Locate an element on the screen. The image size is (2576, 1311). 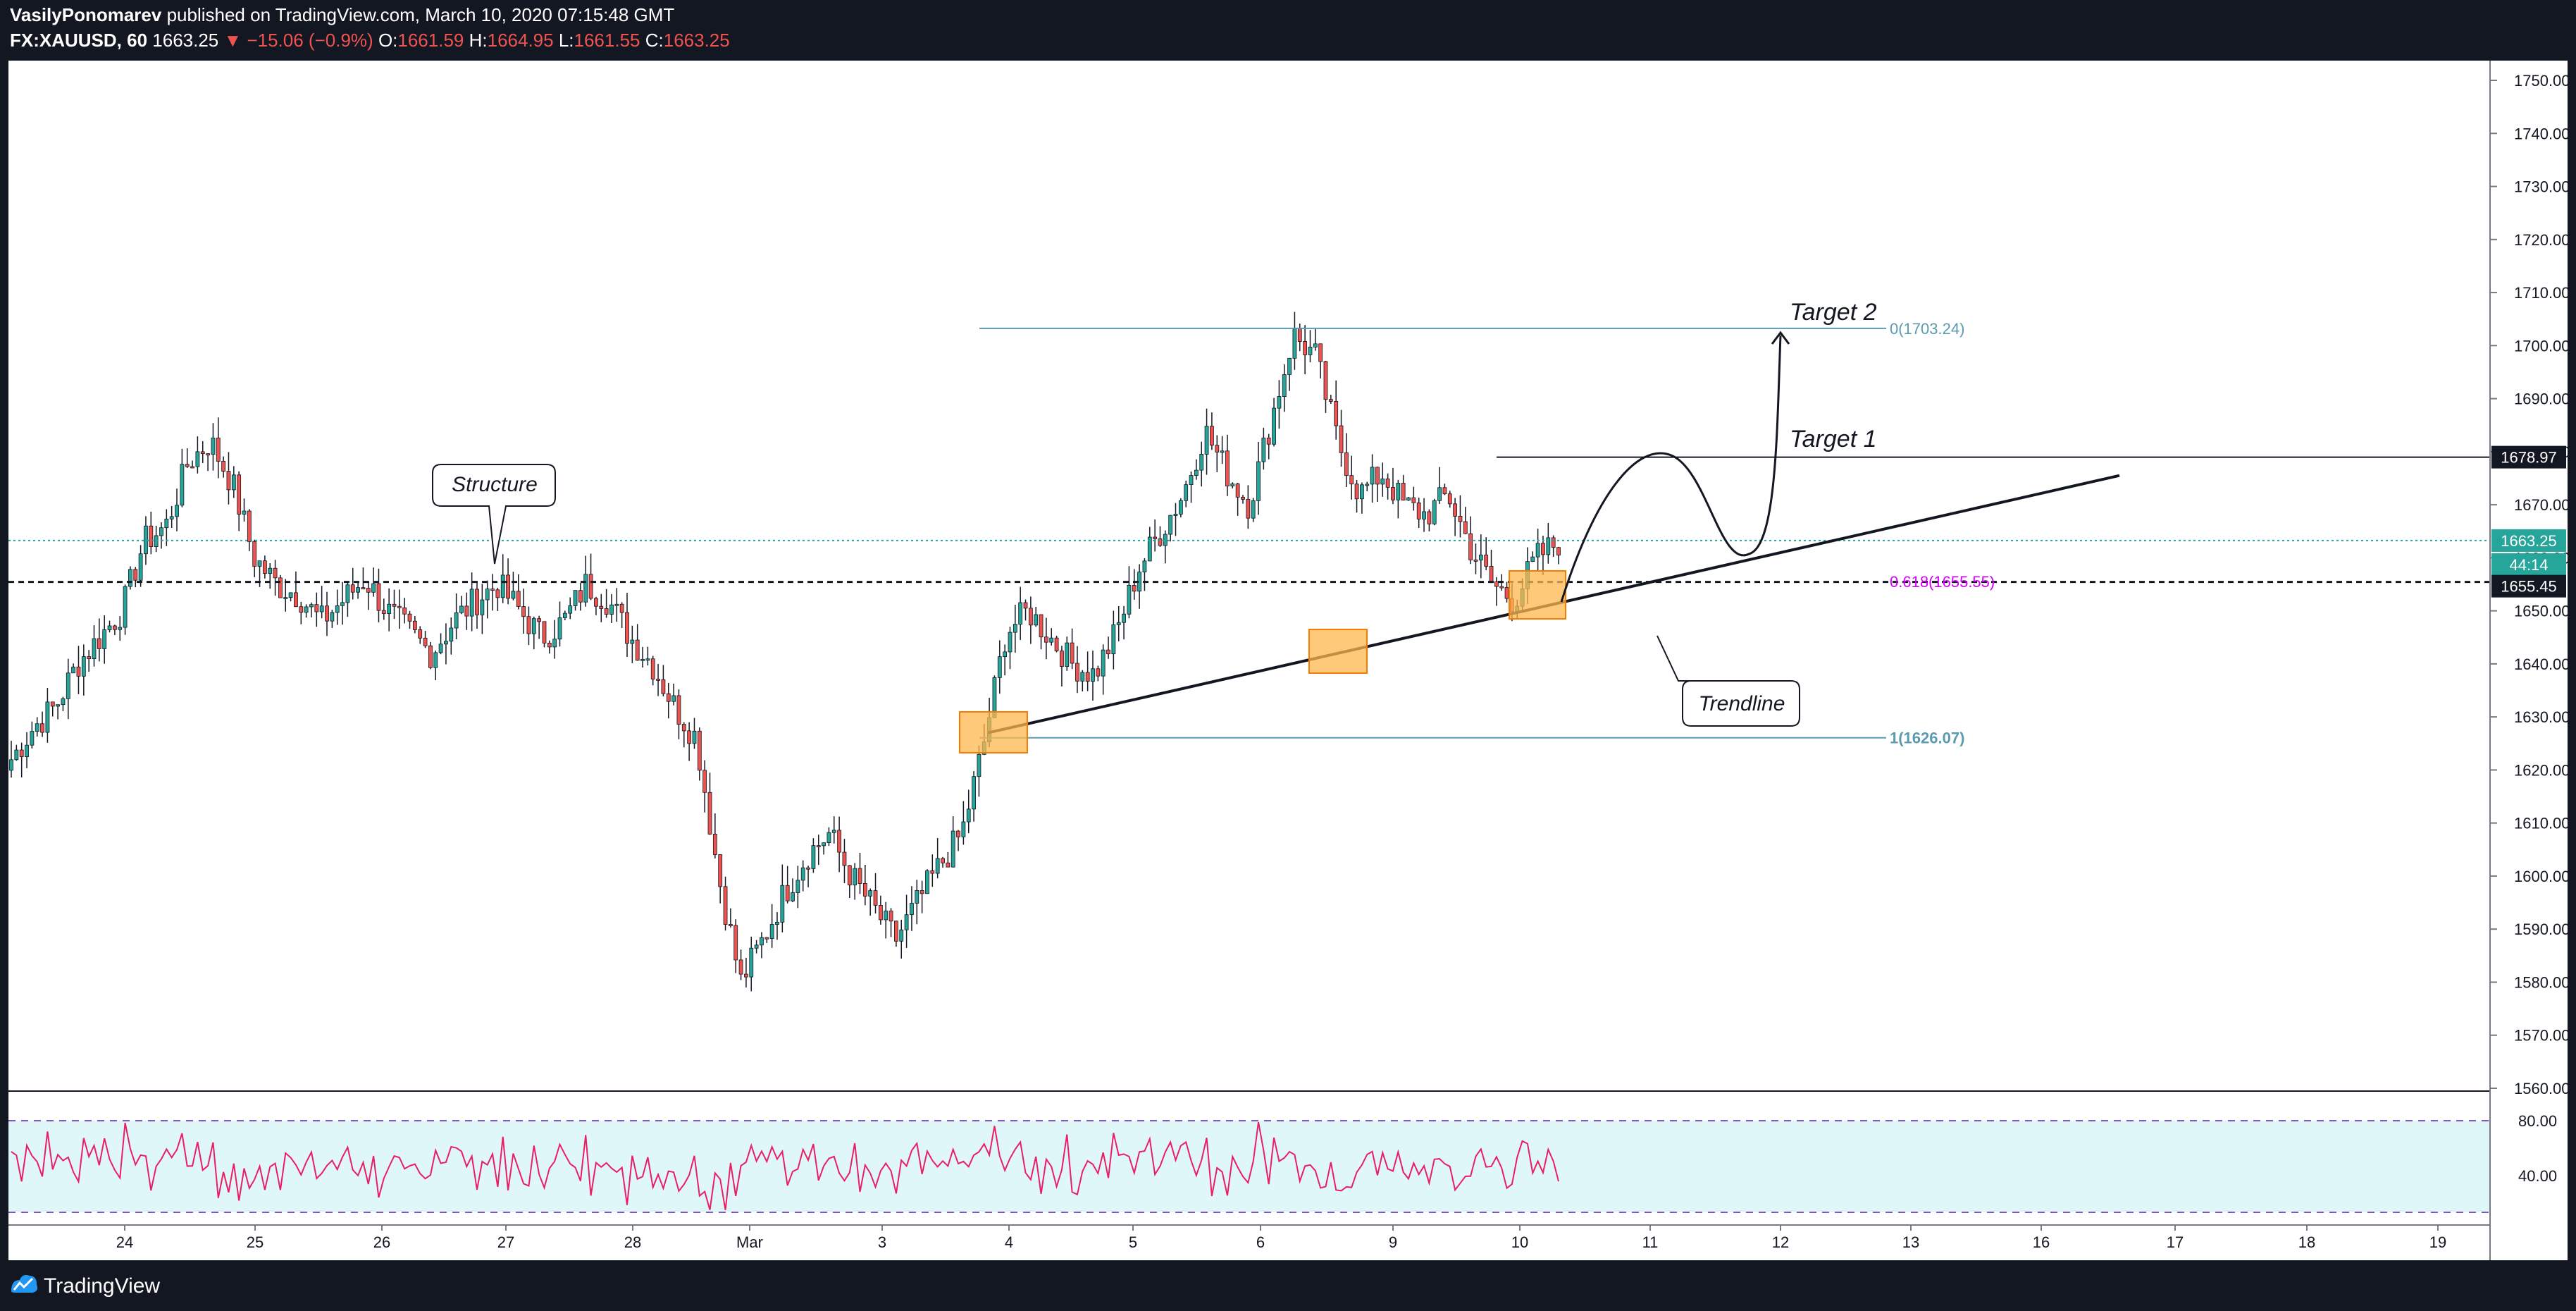
trendline-callout: Trendline is located at coordinates (1728, 681).